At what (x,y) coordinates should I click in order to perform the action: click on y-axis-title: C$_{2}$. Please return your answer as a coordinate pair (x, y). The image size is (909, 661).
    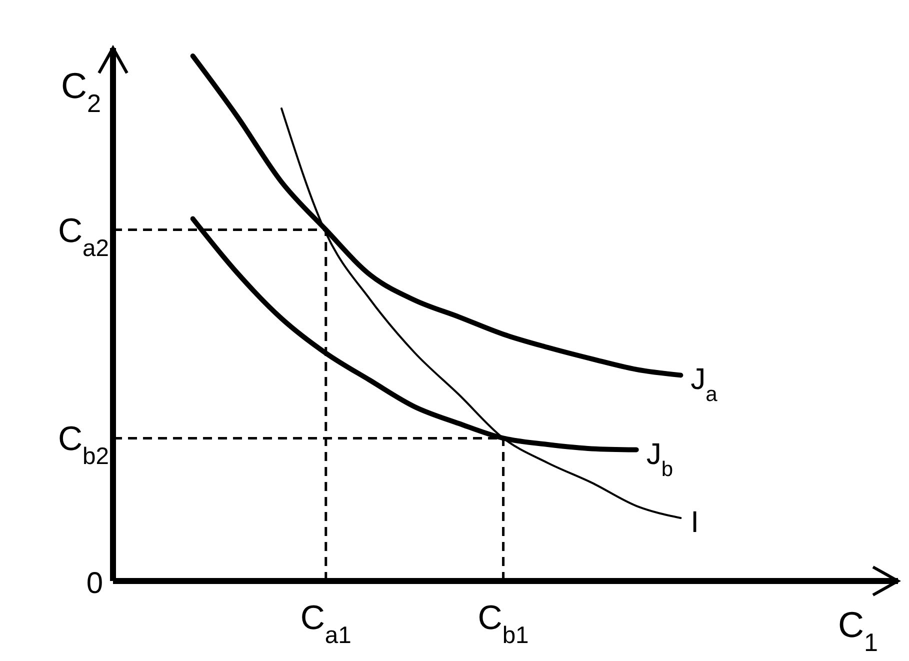
    Looking at the image, I should click on (80, 91).